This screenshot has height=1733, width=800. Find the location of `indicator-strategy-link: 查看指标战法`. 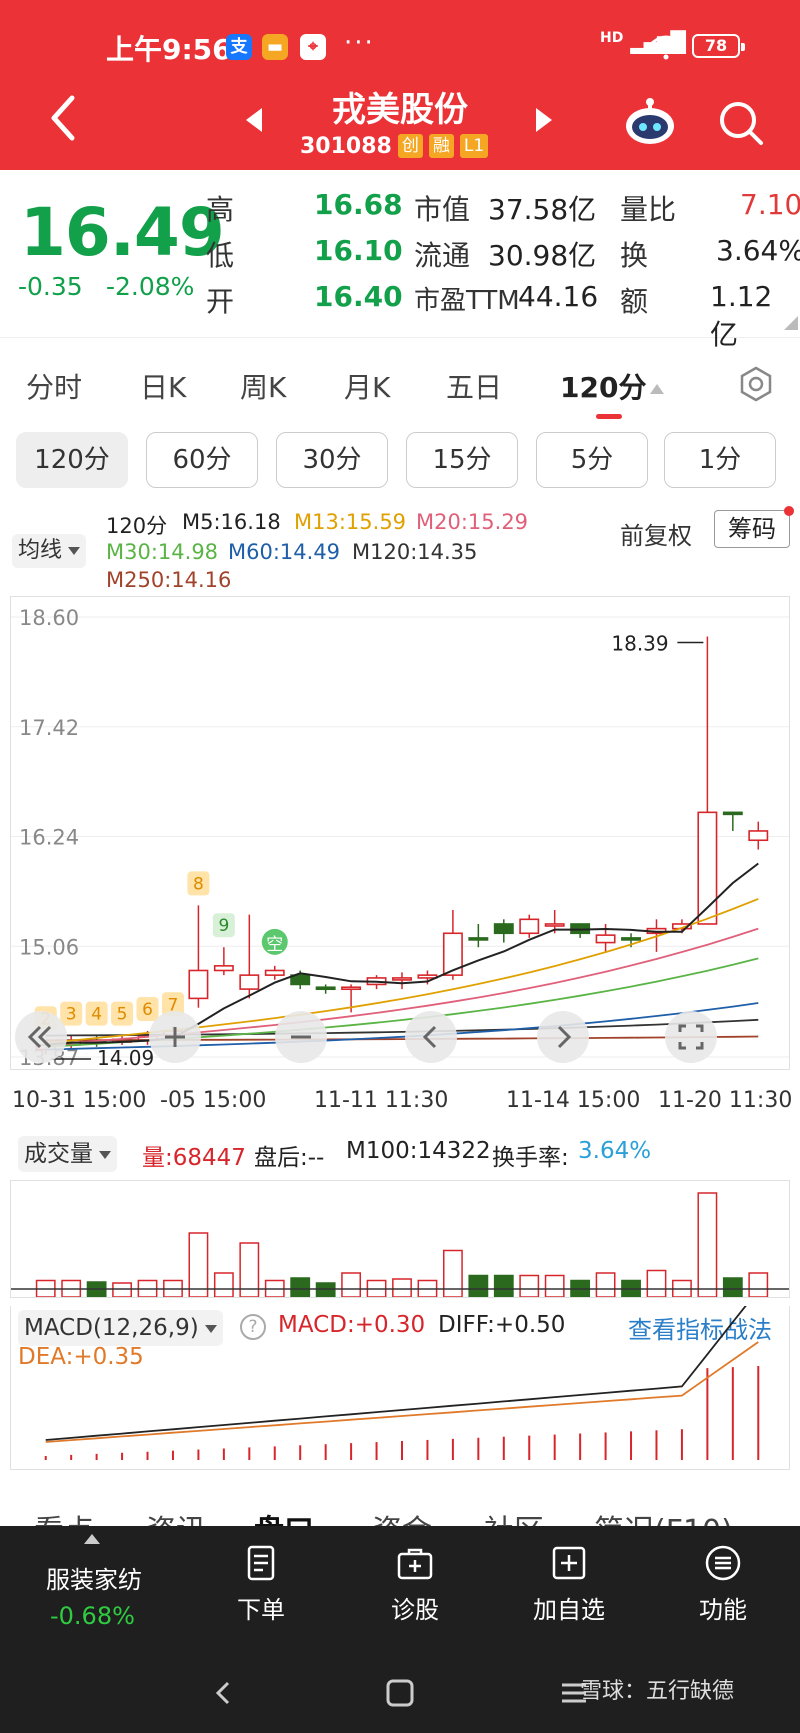

indicator-strategy-link: 查看指标战法 is located at coordinates (700, 1330).